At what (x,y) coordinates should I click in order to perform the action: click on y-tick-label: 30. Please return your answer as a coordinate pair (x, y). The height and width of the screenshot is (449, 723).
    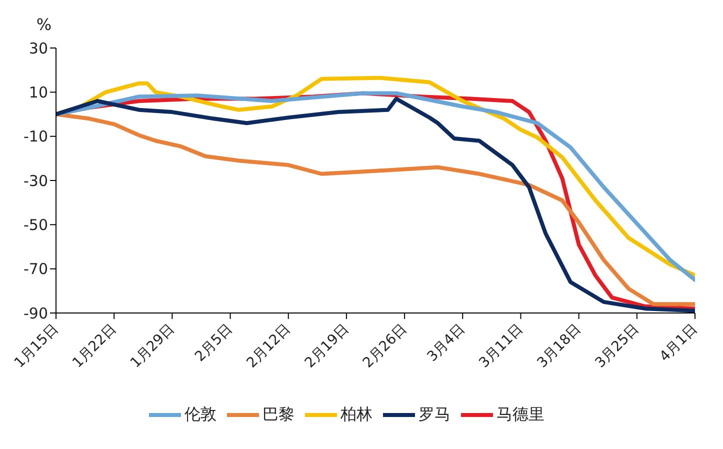
    Looking at the image, I should click on (38, 48).